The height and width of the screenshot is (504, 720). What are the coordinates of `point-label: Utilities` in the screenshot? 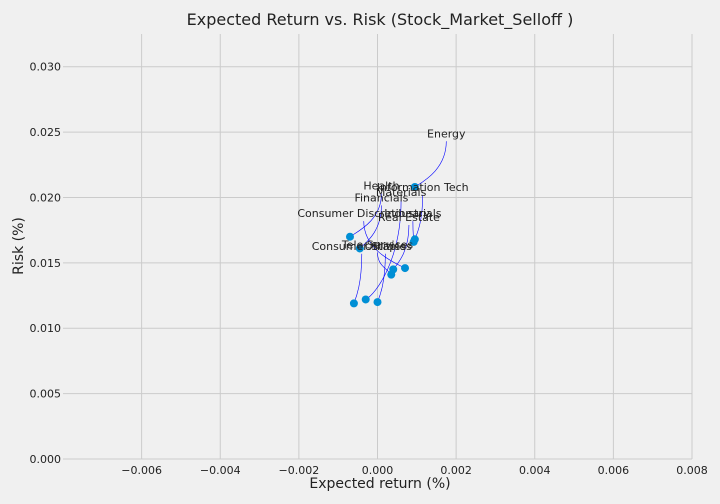 It's located at (386, 246).